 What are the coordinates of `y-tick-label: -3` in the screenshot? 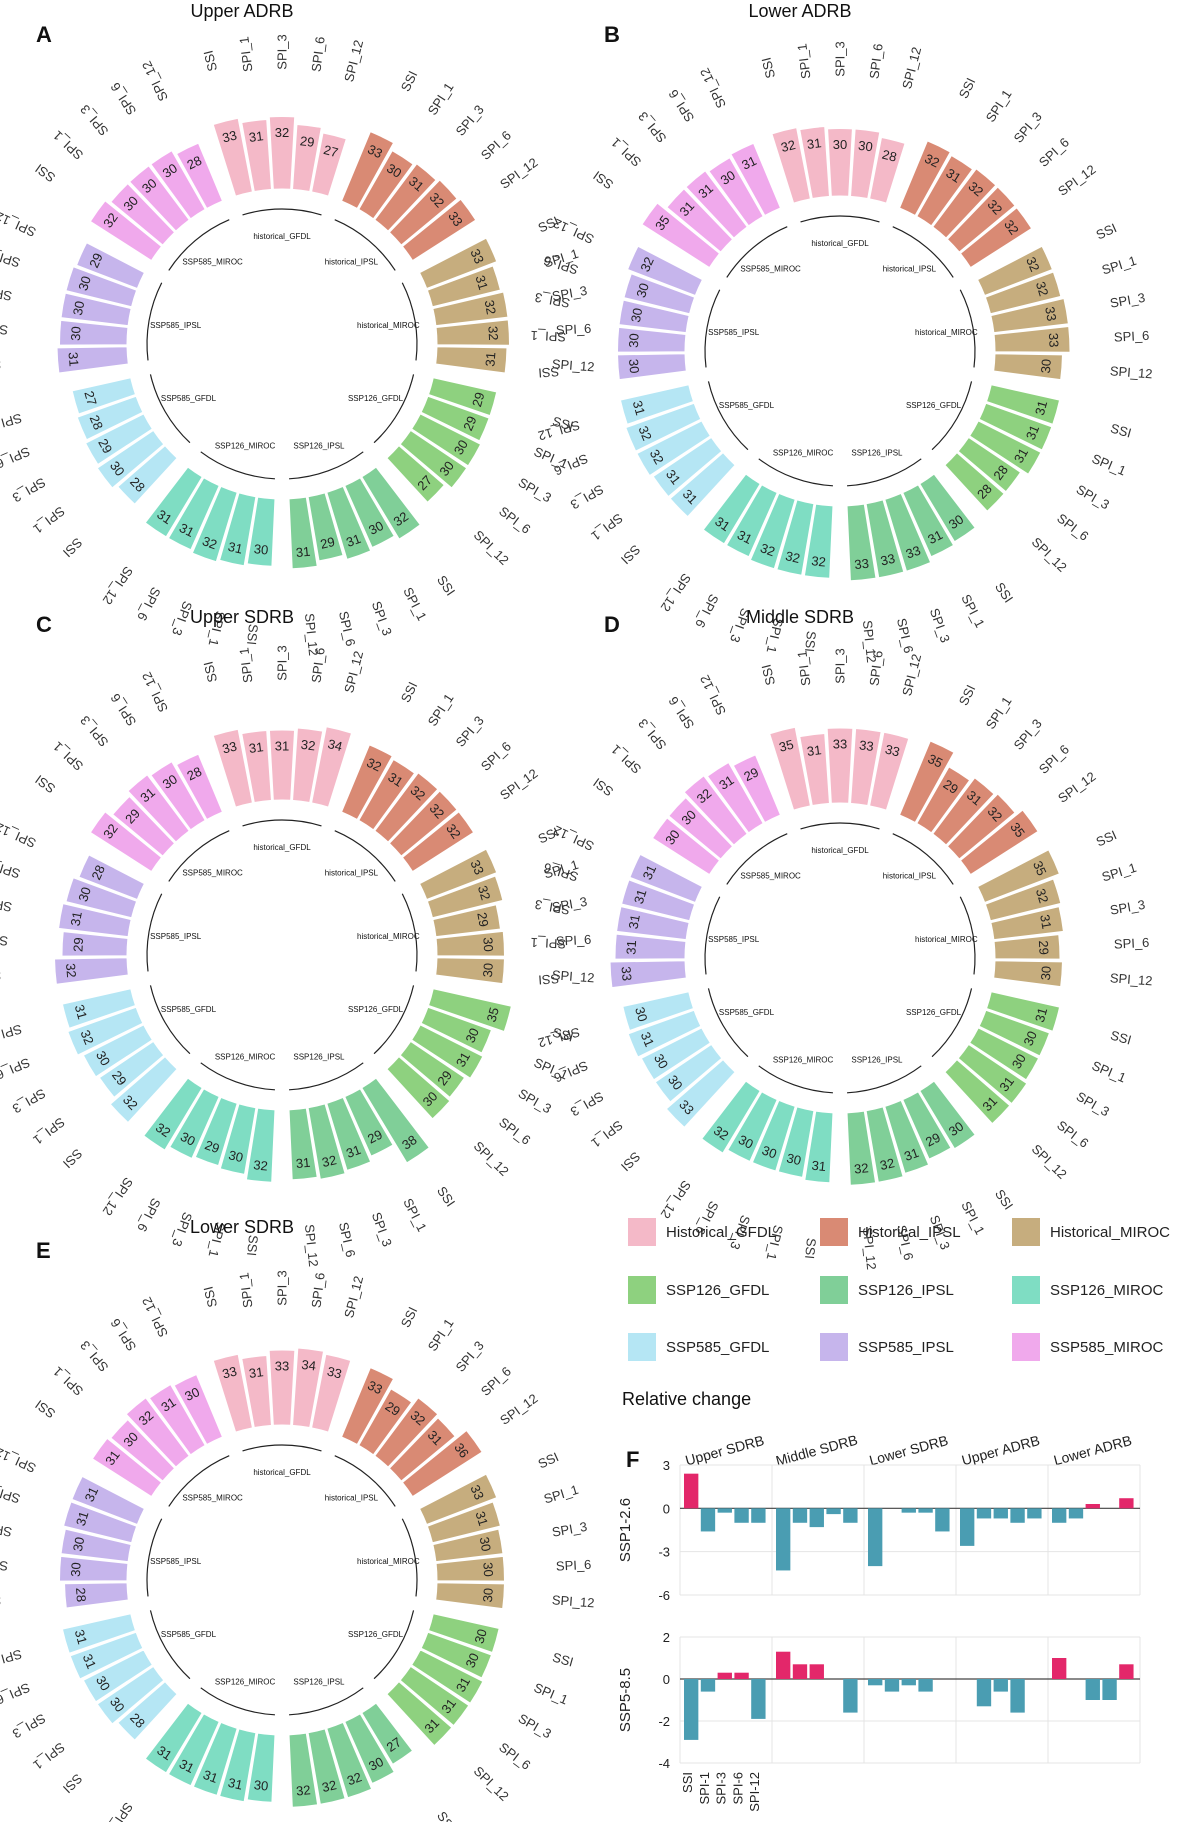 It's located at (664, 1552).